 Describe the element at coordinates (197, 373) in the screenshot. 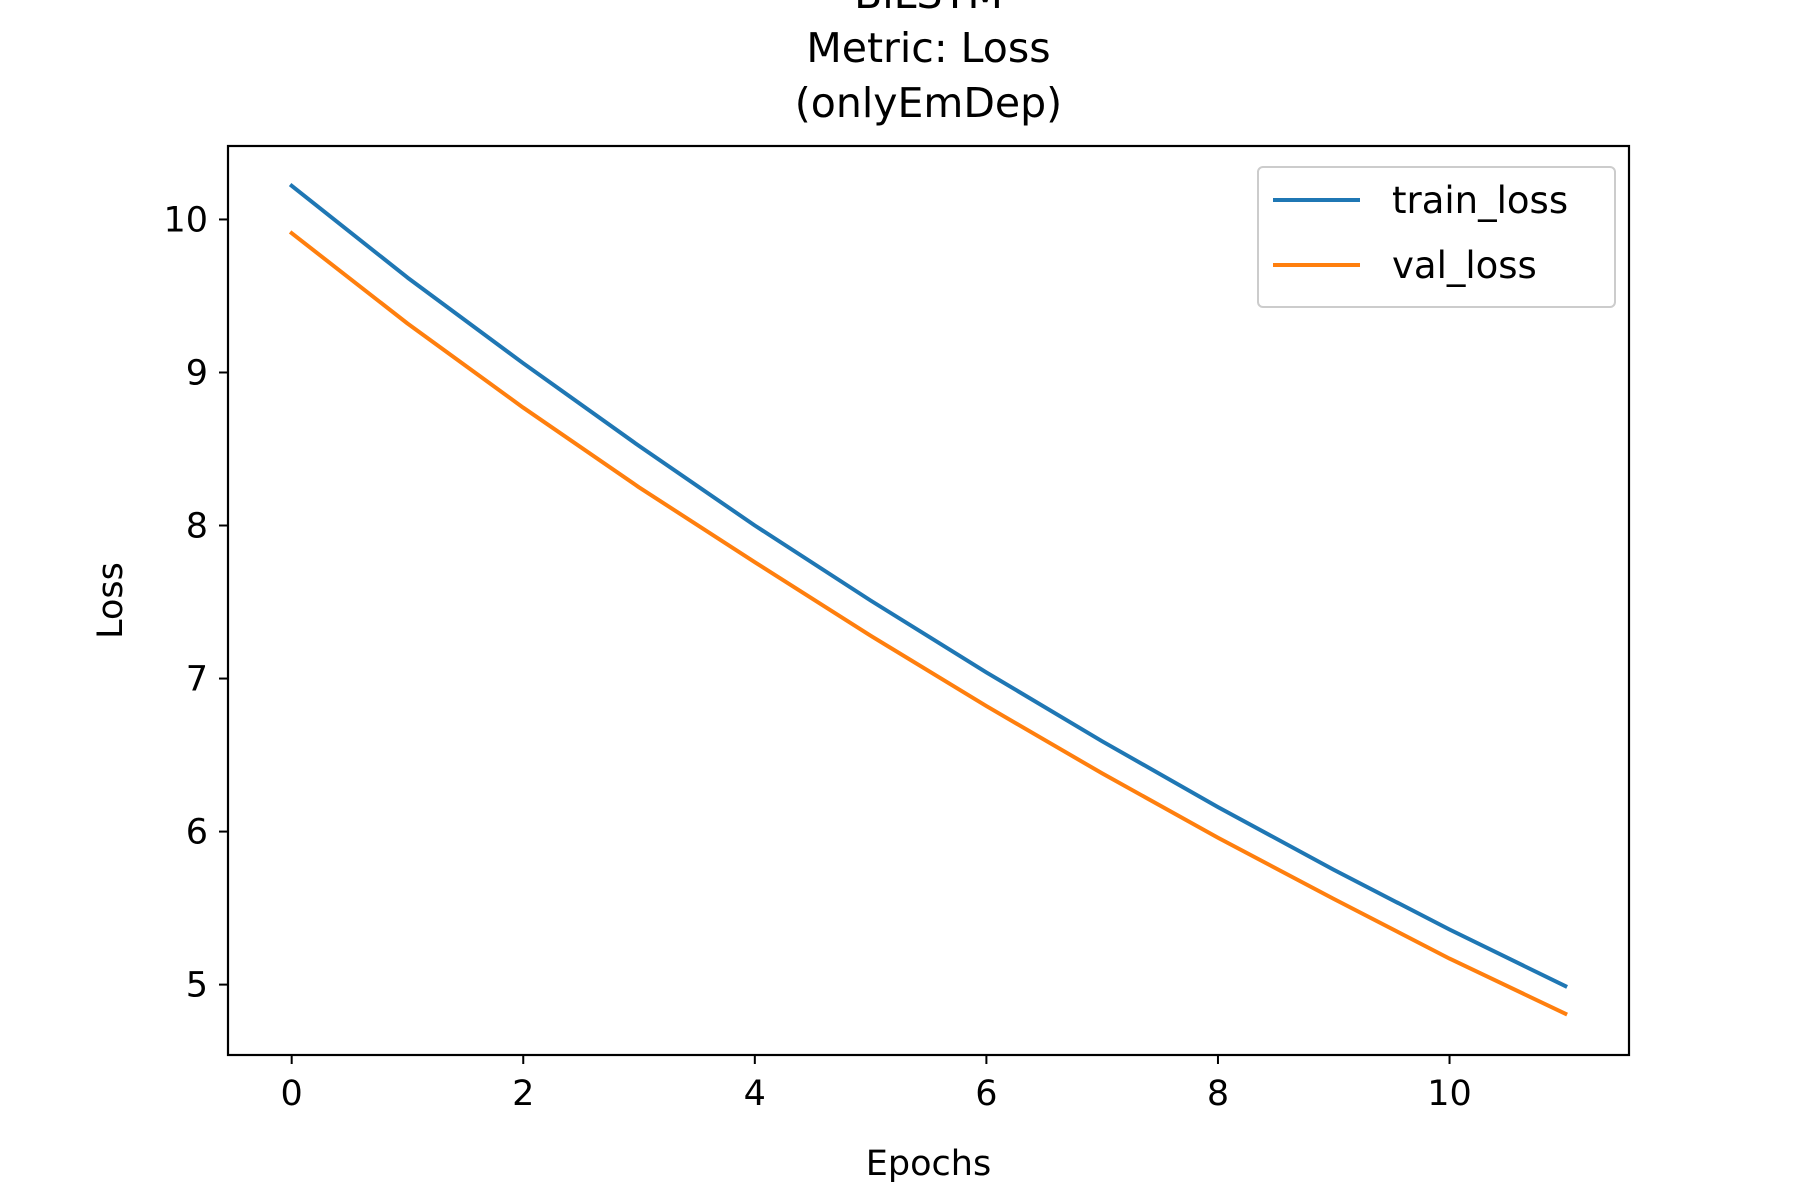

I see `y-tick-label: 9` at that location.